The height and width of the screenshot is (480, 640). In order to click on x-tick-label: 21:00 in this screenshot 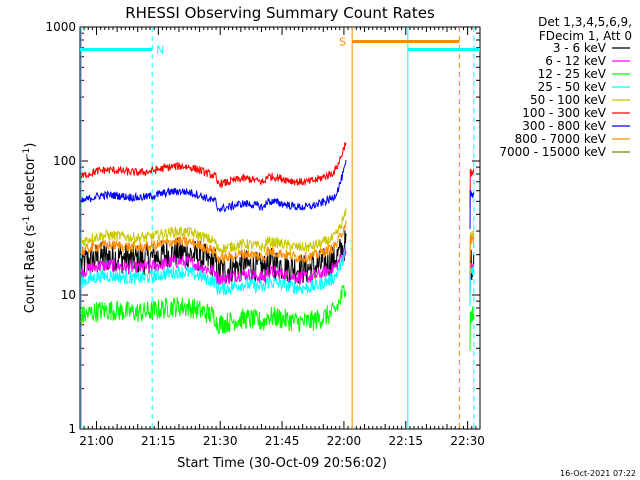, I will do `click(96, 441)`.